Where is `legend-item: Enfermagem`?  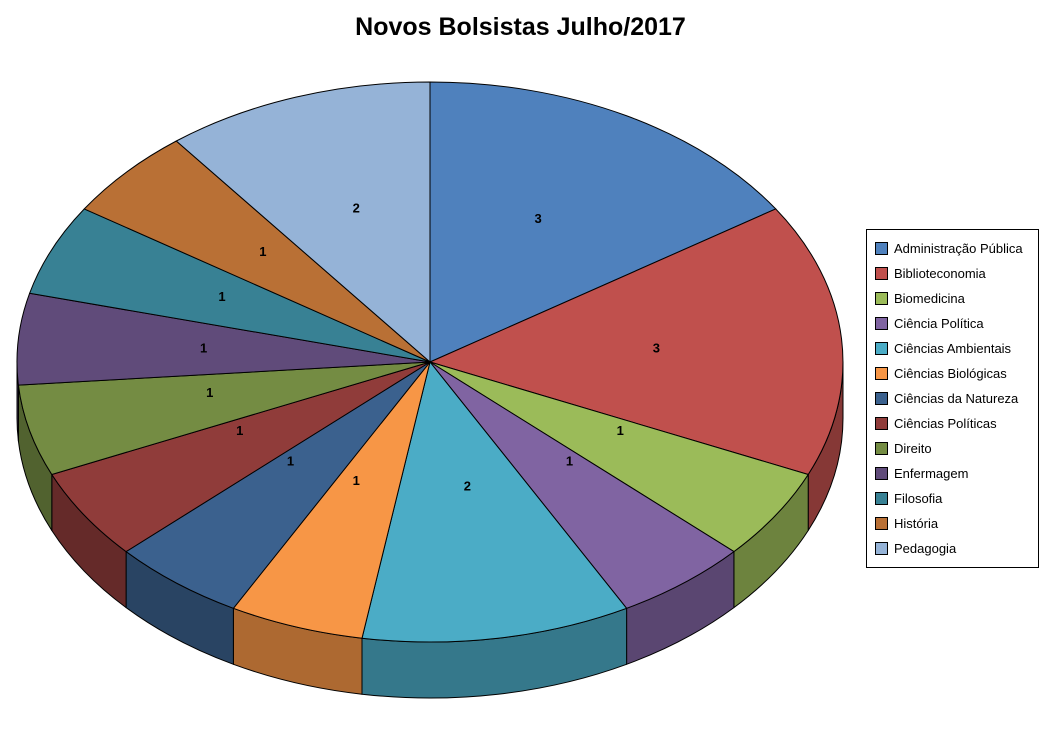
legend-item: Enfermagem is located at coordinates (952, 473).